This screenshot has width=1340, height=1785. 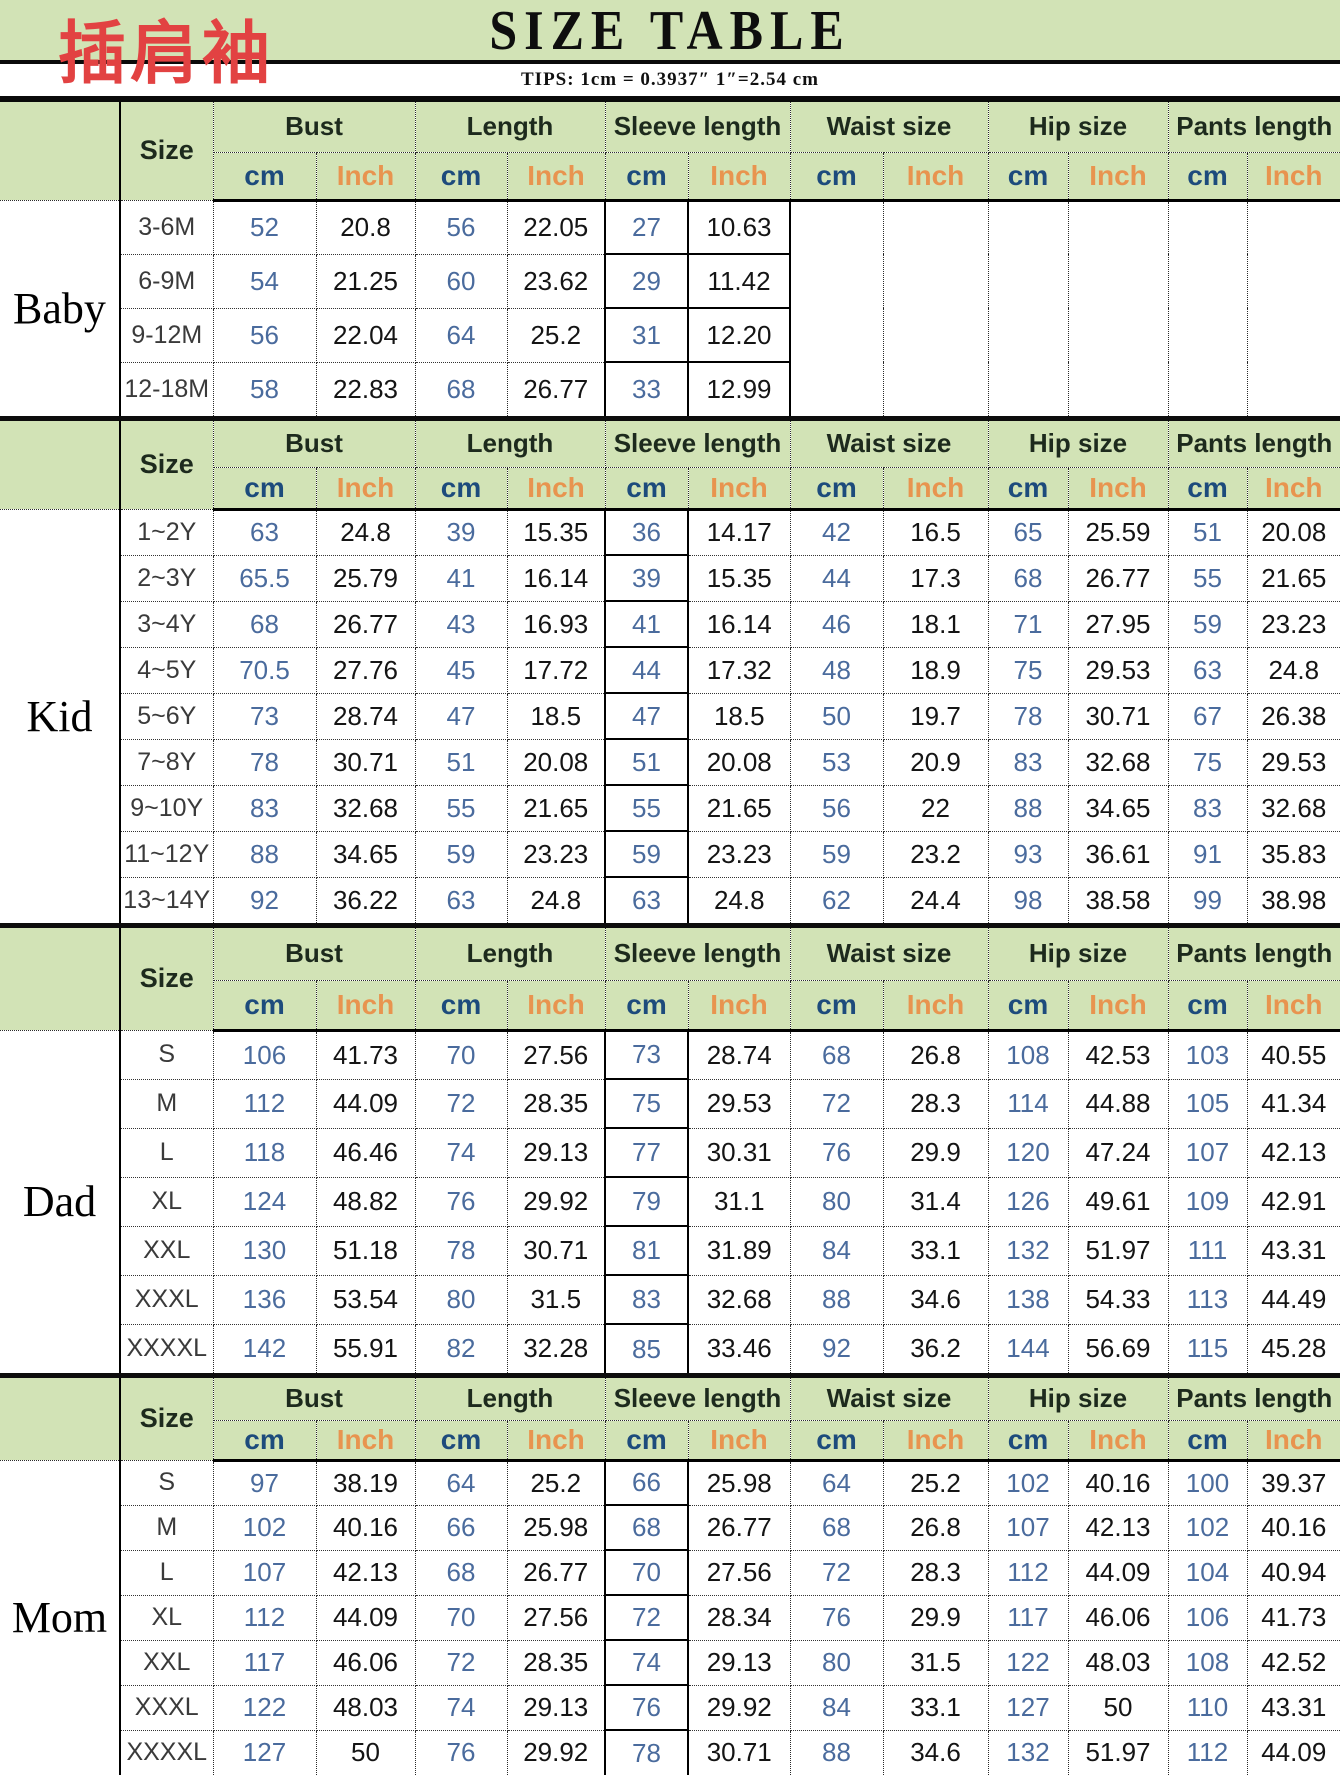 I want to click on size-cell: M, so click(x=167, y=1528).